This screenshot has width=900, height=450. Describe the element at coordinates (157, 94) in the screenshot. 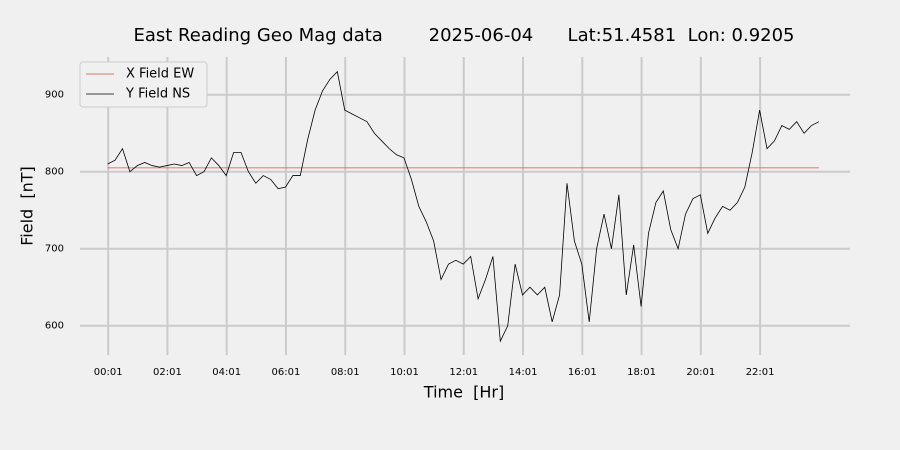

I see `legend-label: Y Field NS` at that location.